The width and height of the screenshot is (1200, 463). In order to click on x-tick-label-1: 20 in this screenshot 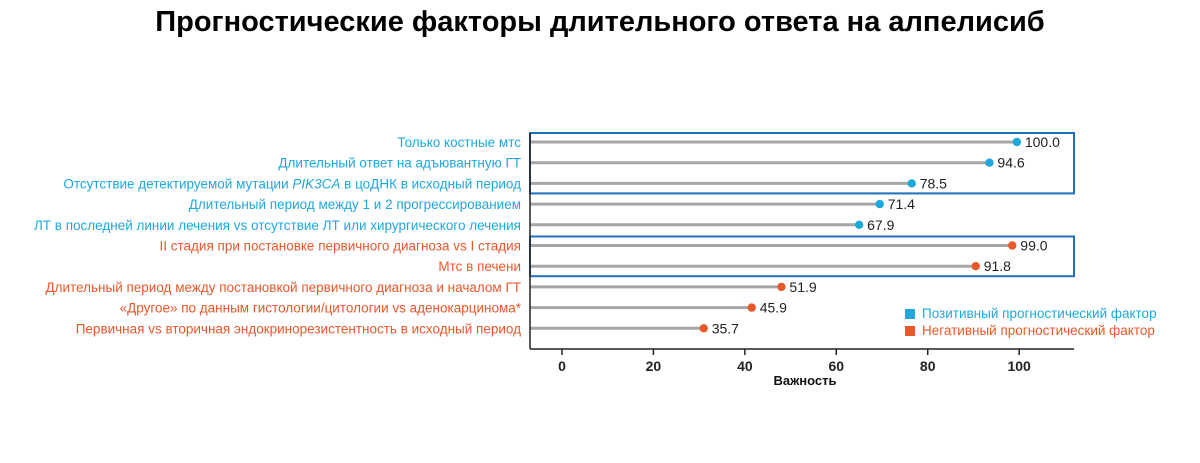, I will do `click(654, 366)`.